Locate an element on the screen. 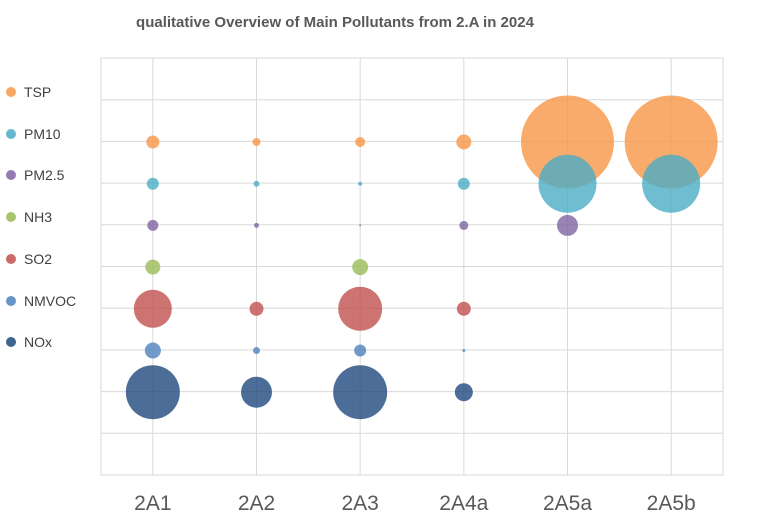 This screenshot has height=527, width=758. bubble-tsp-2a3 is located at coordinates (360, 142).